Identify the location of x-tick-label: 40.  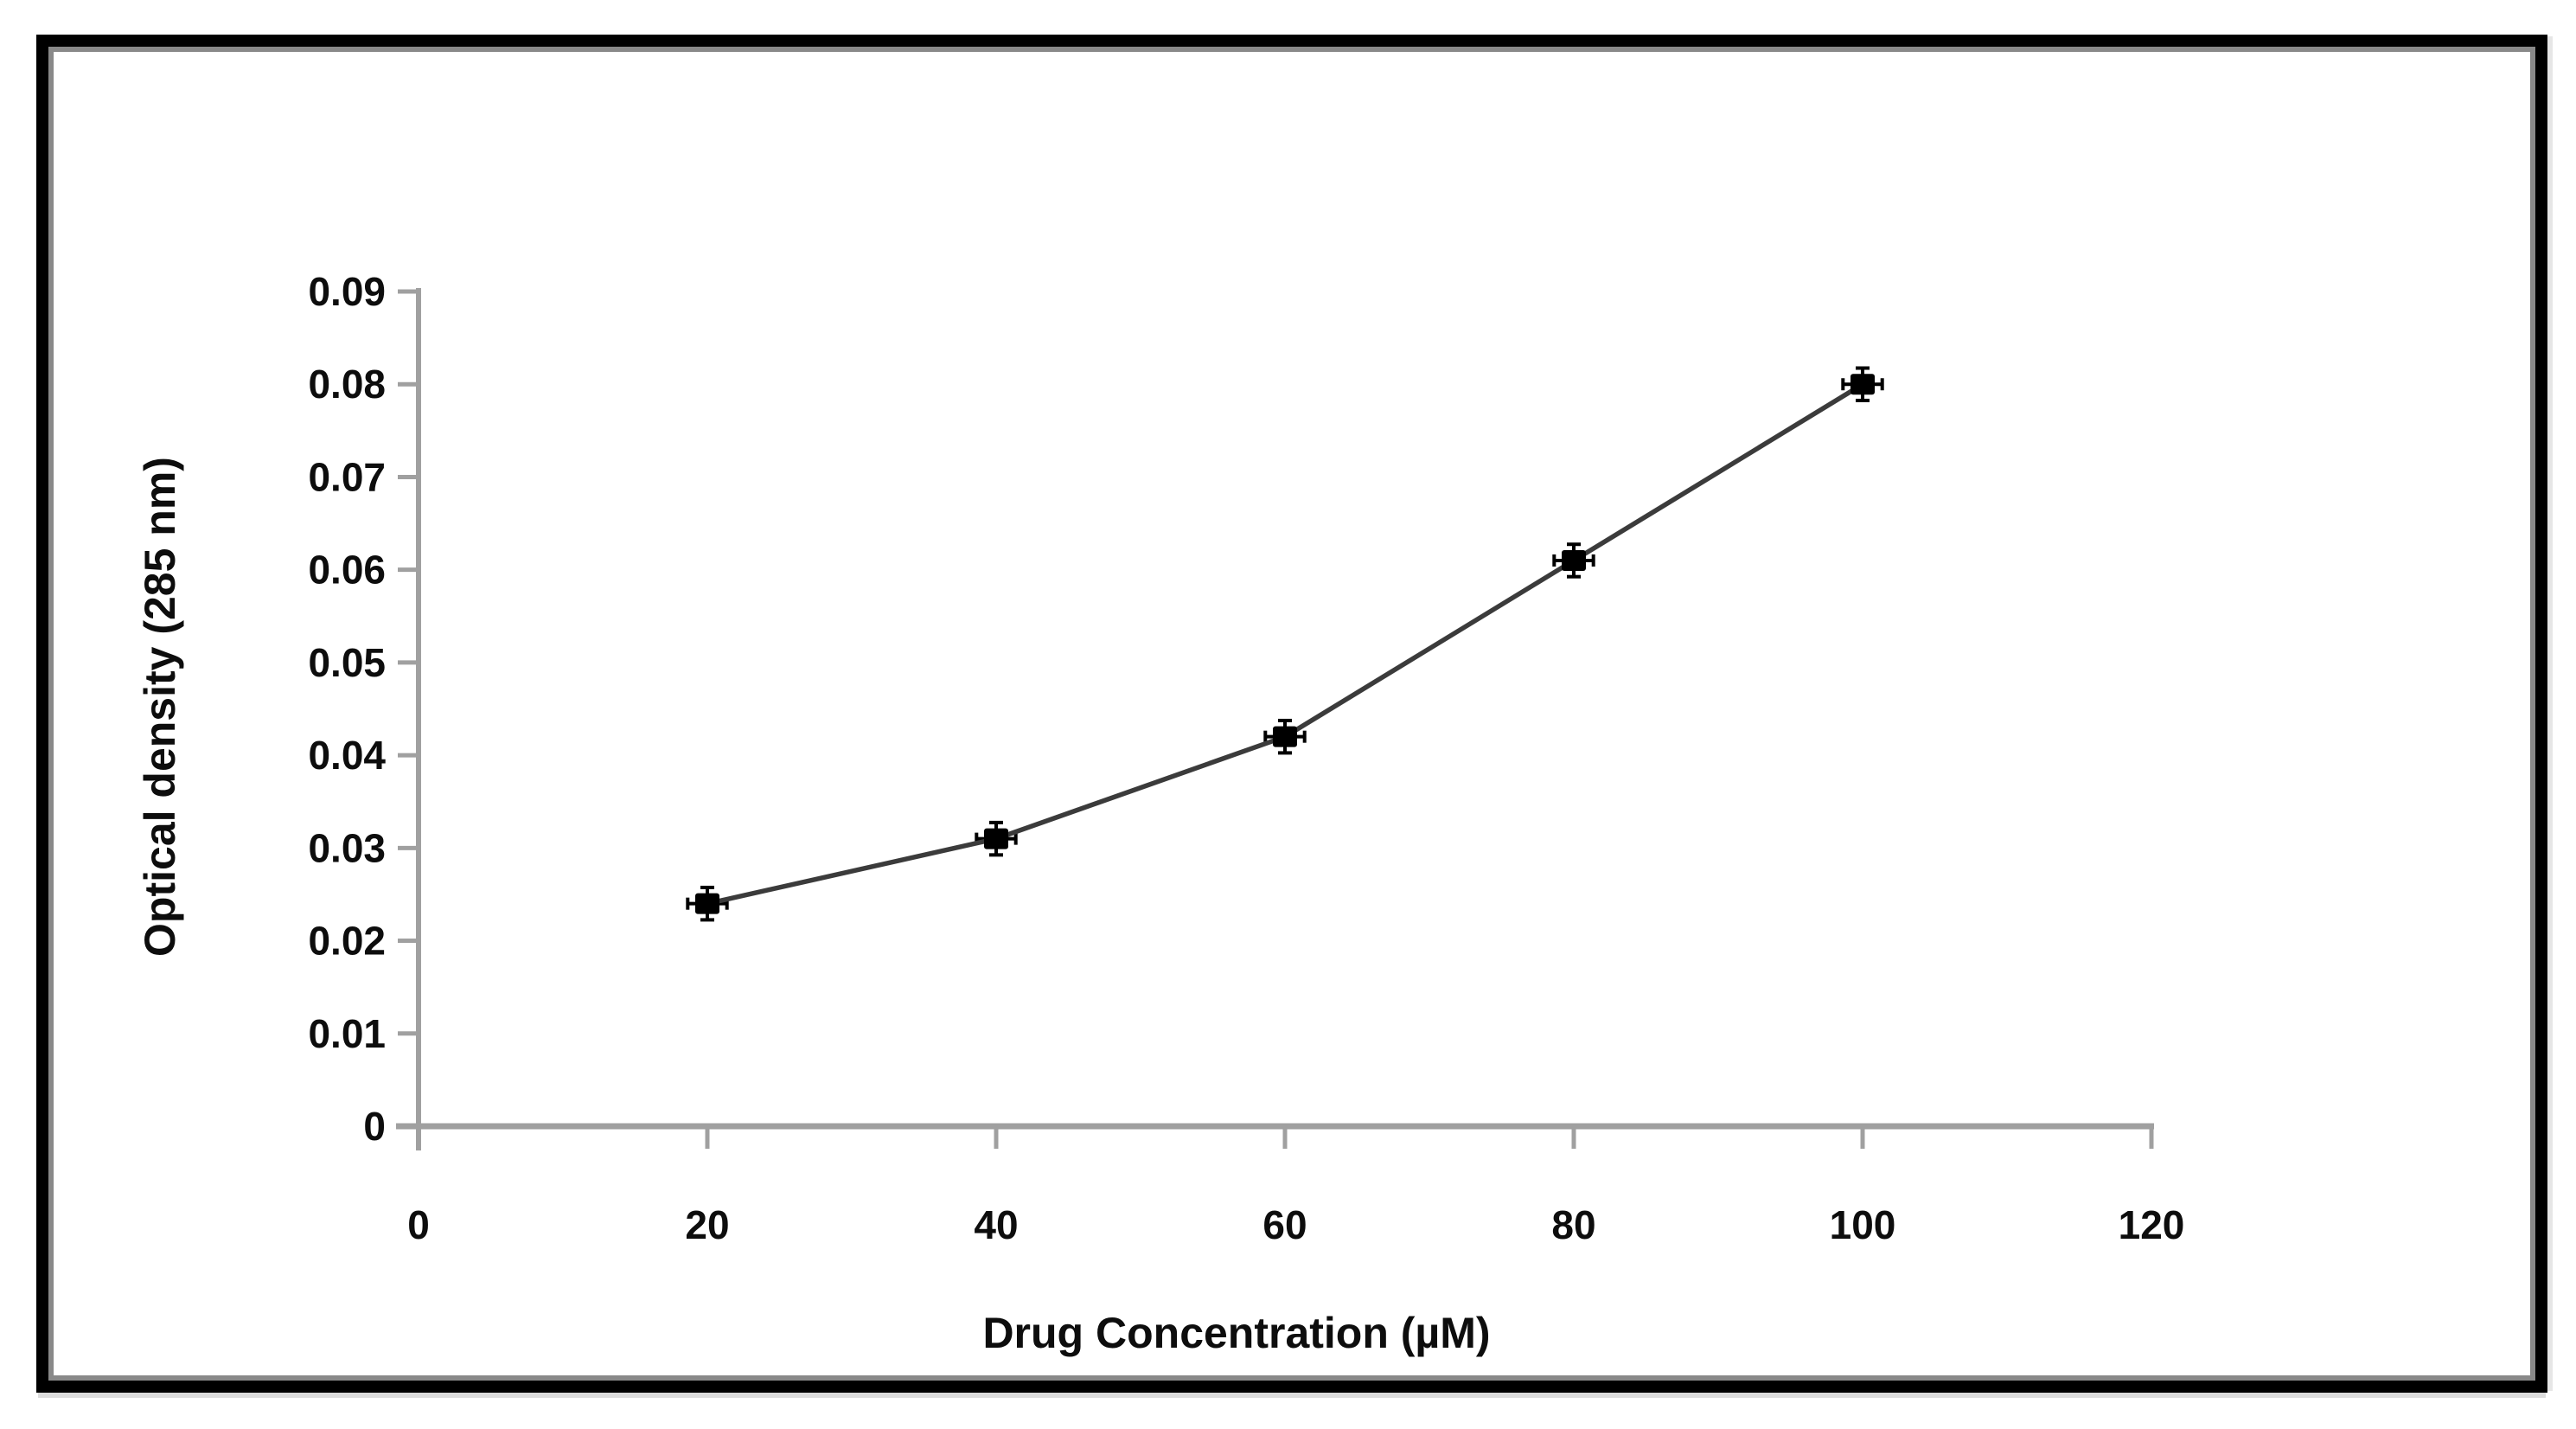
(996, 1224).